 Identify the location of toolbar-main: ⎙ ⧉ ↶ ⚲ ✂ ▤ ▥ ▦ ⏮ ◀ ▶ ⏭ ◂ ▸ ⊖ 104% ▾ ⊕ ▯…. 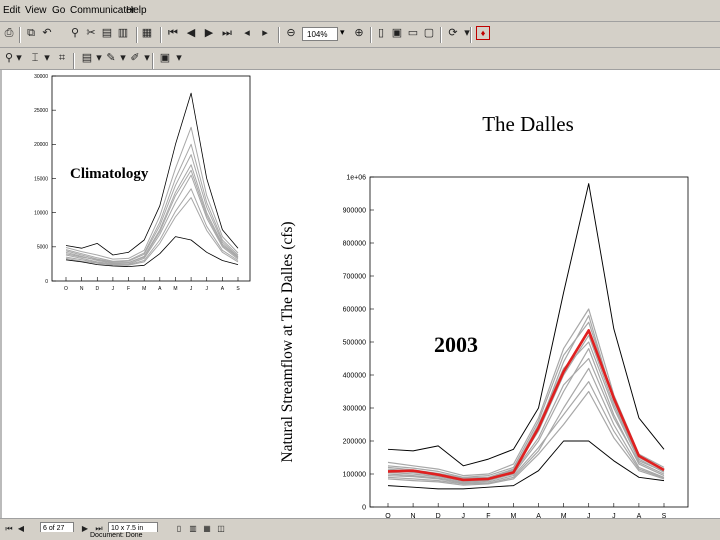
(360, 35).